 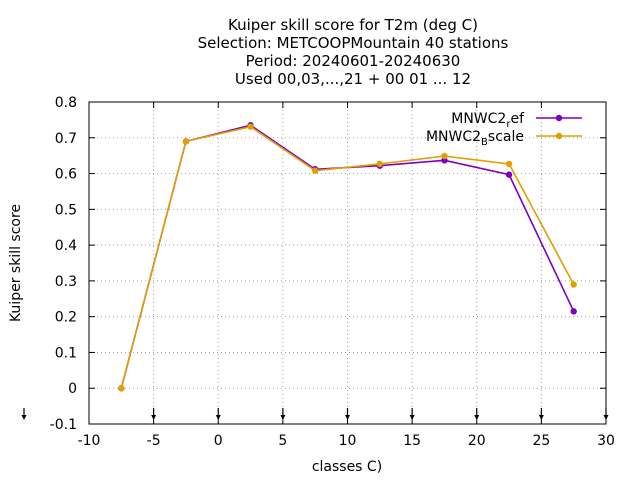 What do you see at coordinates (66, 353) in the screenshot?
I see `y-tick-label: 0.1` at bounding box center [66, 353].